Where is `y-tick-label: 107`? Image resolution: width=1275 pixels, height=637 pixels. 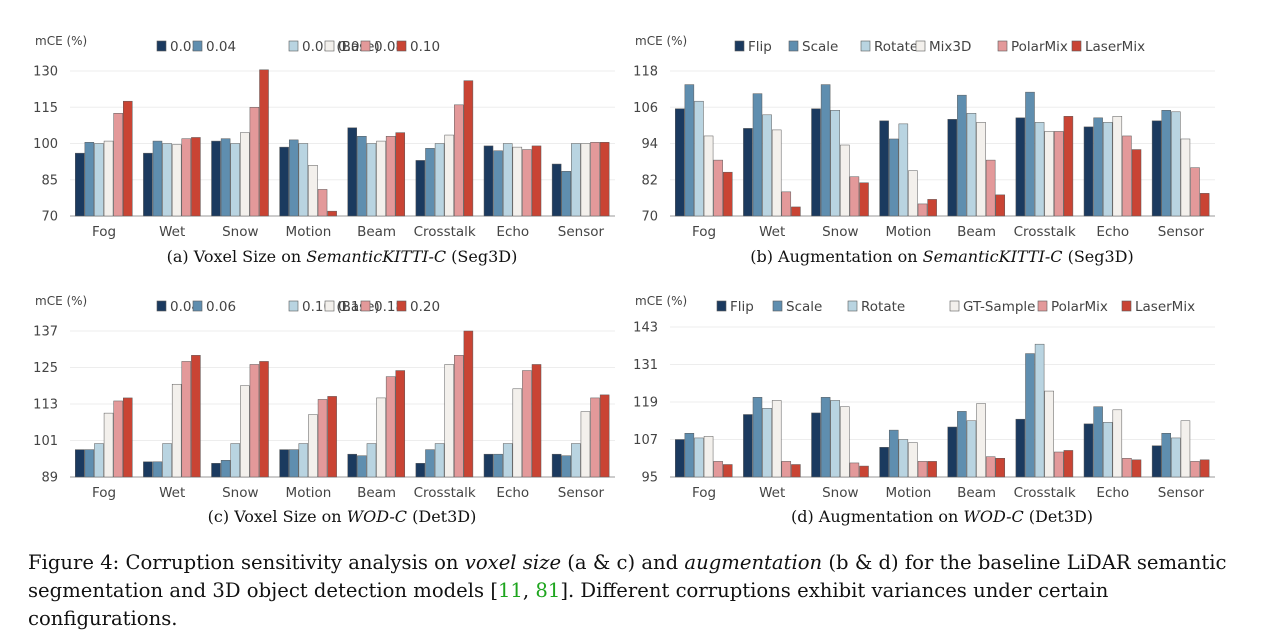 y-tick-label: 107 is located at coordinates (645, 440).